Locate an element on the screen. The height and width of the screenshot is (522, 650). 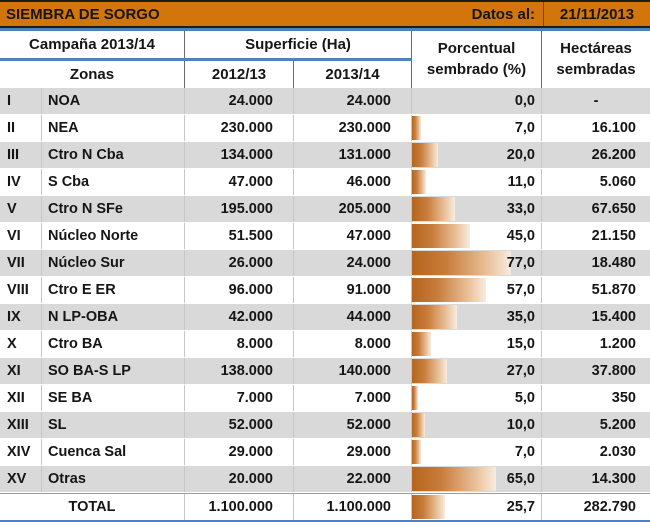
header-campana: Campaña 2013/14 is located at coordinates (92, 44).